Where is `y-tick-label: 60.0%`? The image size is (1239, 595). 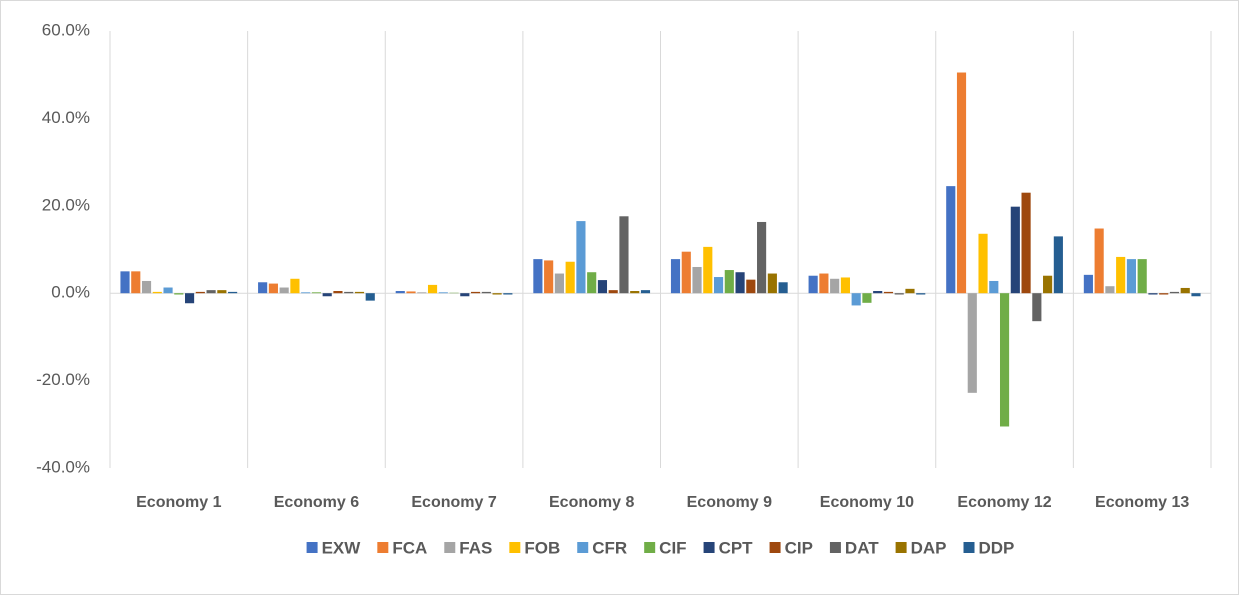
y-tick-label: 60.0% is located at coordinates (66, 29).